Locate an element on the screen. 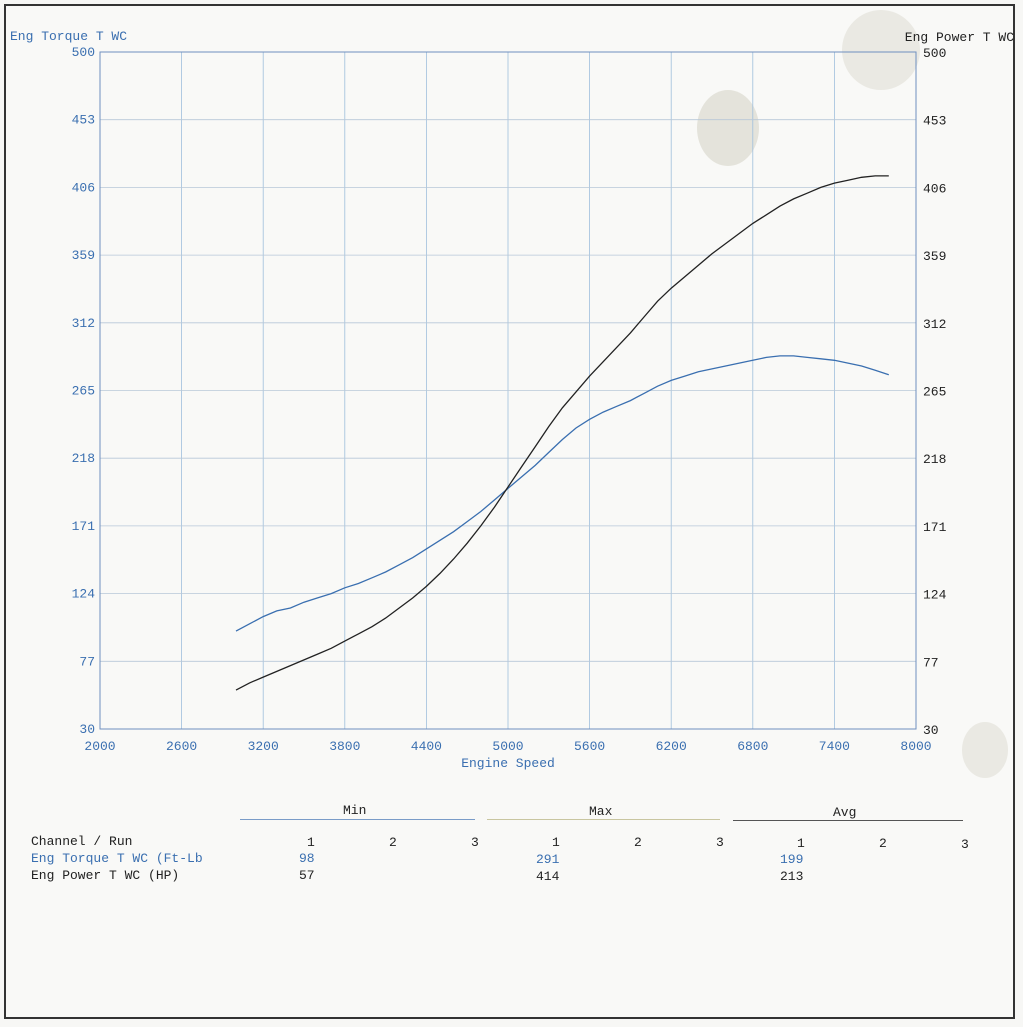  y-tick-label-left: 406 is located at coordinates (83, 187).